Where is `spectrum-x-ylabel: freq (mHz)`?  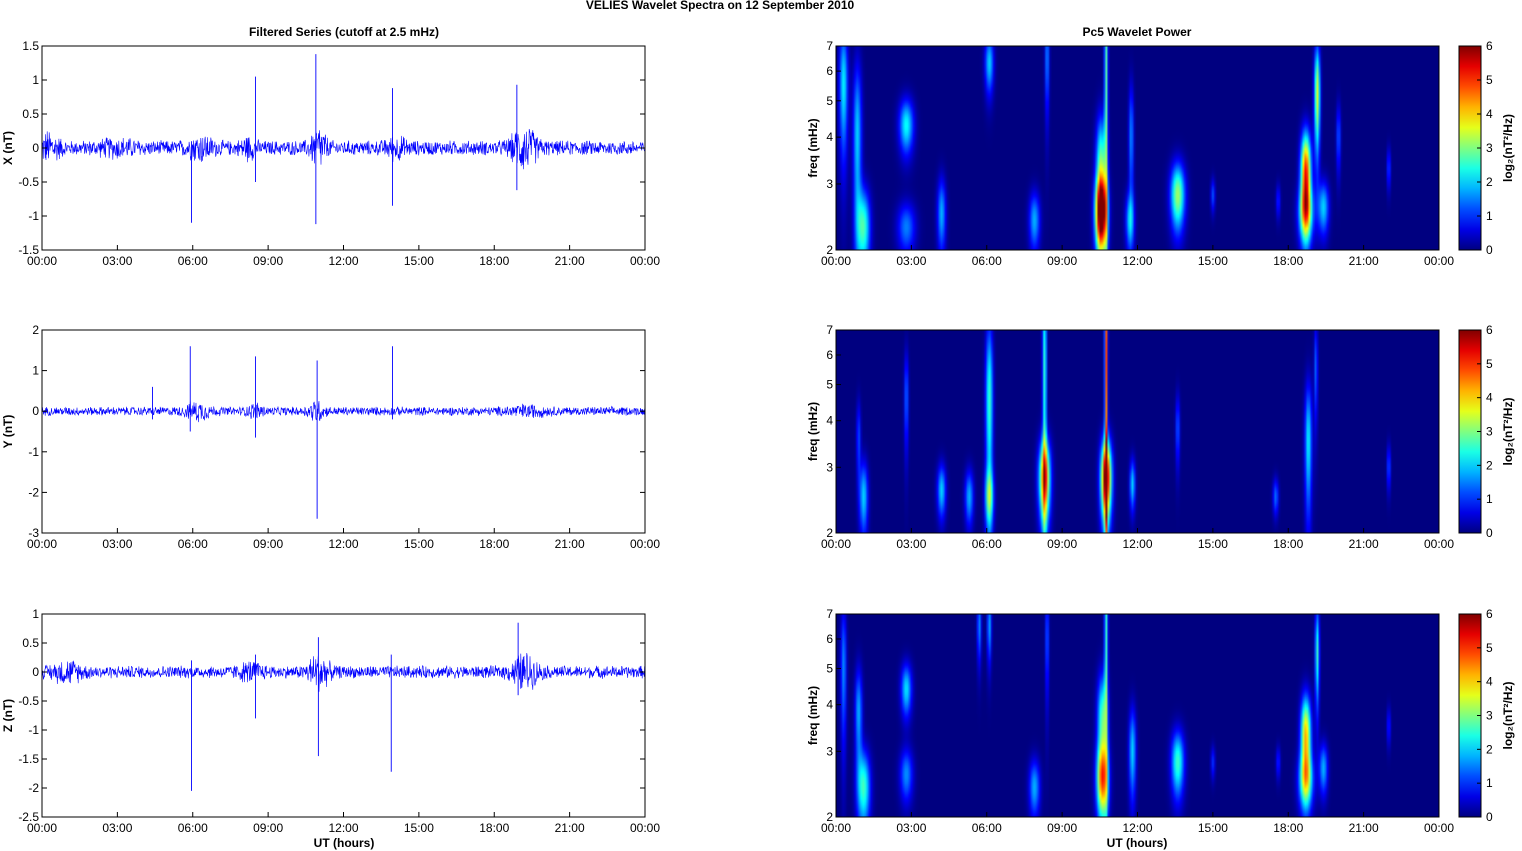
spectrum-x-ylabel: freq (mHz) is located at coordinates (813, 147).